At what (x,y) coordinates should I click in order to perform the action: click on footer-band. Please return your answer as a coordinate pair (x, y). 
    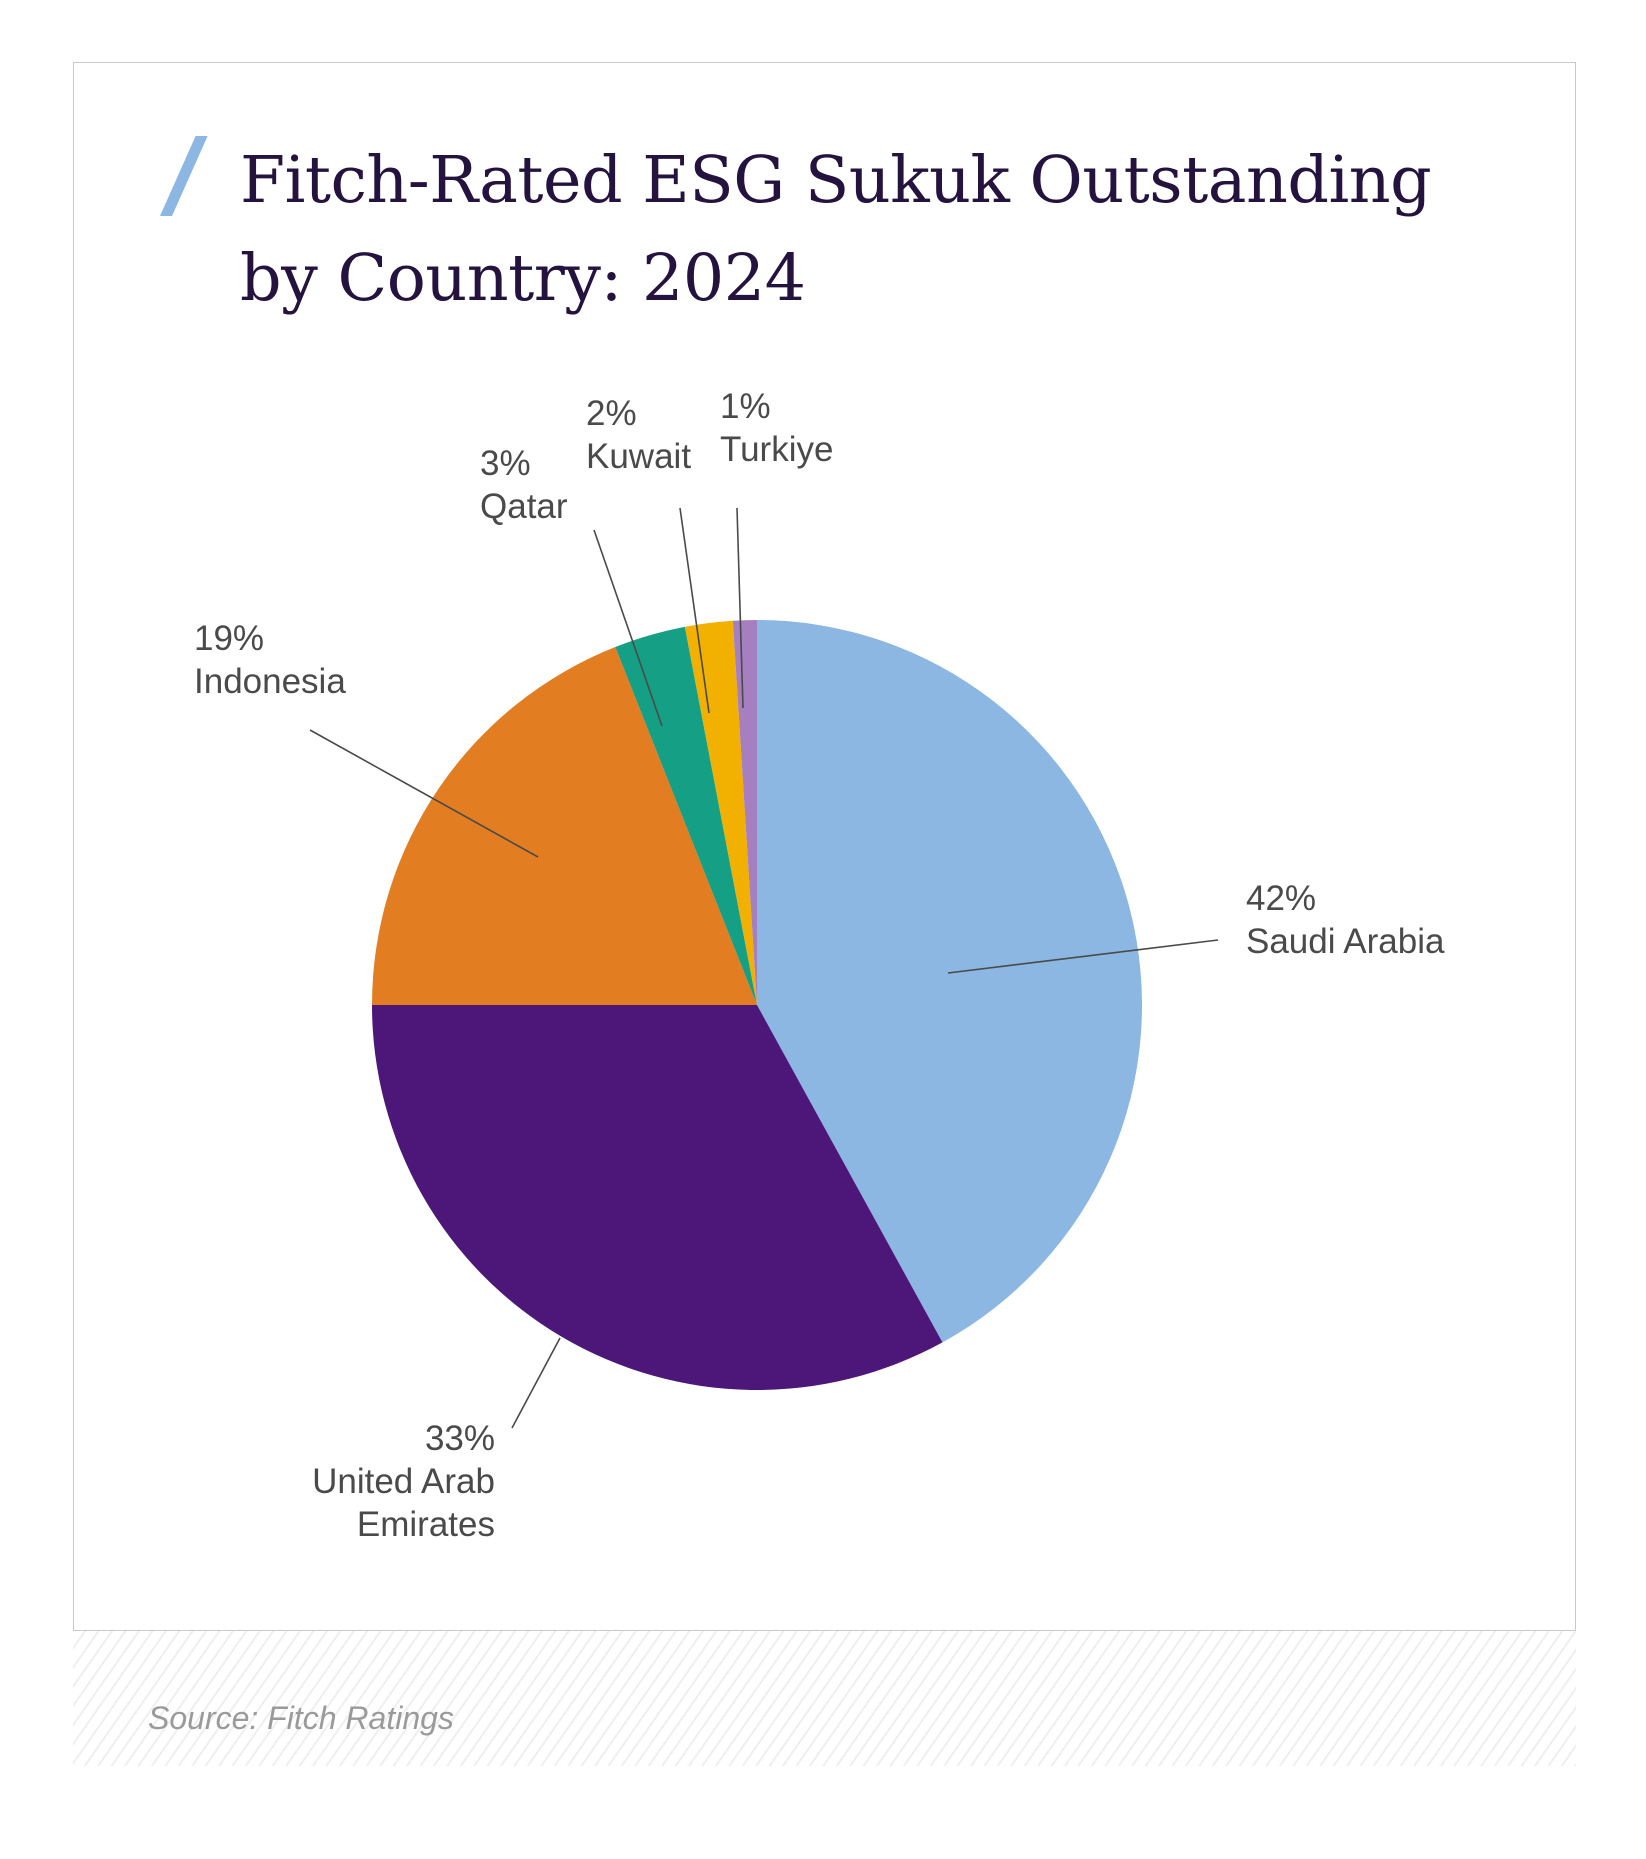
    Looking at the image, I should click on (824, 1698).